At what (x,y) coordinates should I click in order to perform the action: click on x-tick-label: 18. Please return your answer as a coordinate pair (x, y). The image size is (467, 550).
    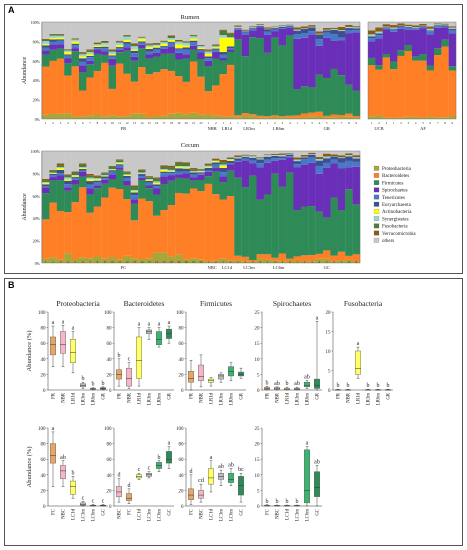
    Looking at the image, I should click on (172, 123).